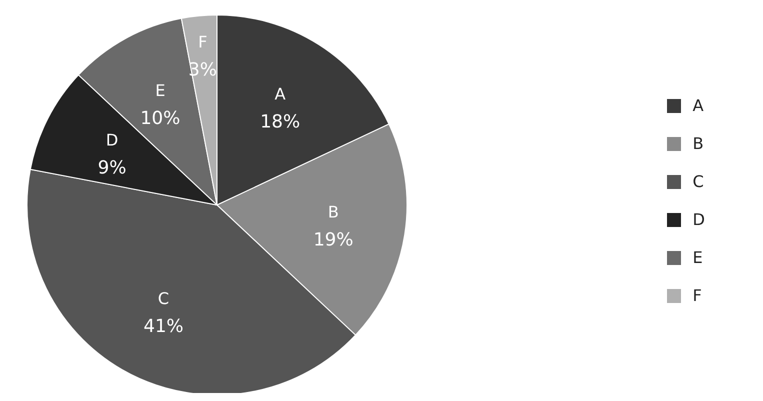  Describe the element at coordinates (280, 94) in the screenshot. I see `slice-label: A` at that location.